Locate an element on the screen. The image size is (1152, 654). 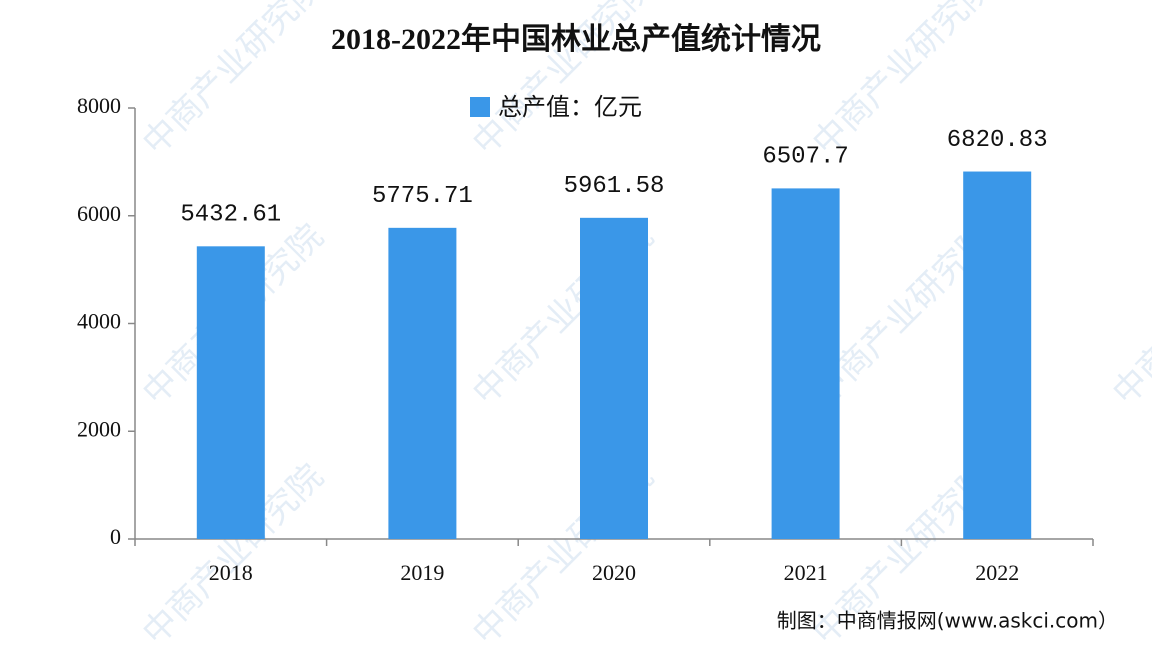
x-tick-label: 2021 is located at coordinates (806, 572).